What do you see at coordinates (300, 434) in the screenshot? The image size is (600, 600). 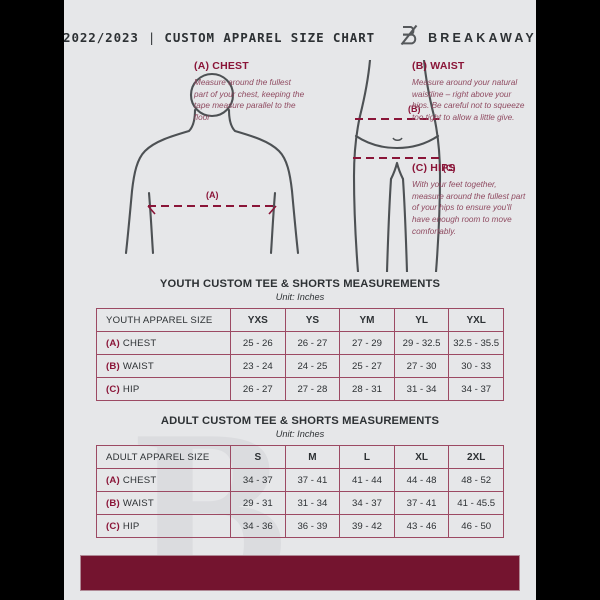 I see `adult-table-unit: Unit: Inches` at bounding box center [300, 434].